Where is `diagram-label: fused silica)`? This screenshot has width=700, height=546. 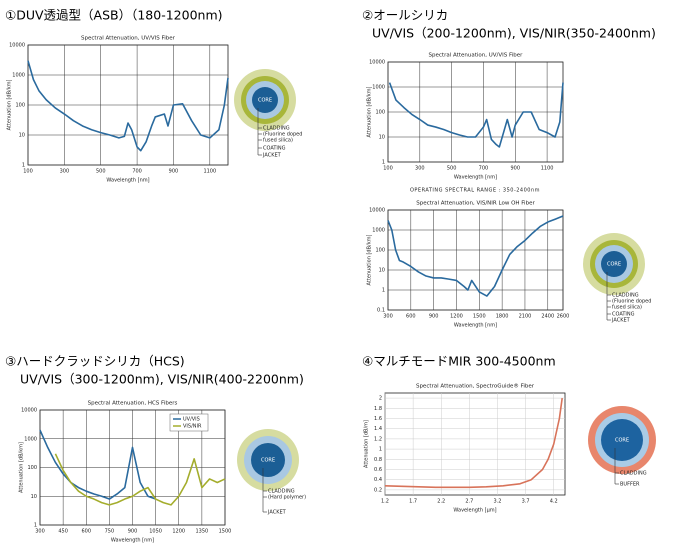
diagram-label: fused silica) is located at coordinates (278, 141).